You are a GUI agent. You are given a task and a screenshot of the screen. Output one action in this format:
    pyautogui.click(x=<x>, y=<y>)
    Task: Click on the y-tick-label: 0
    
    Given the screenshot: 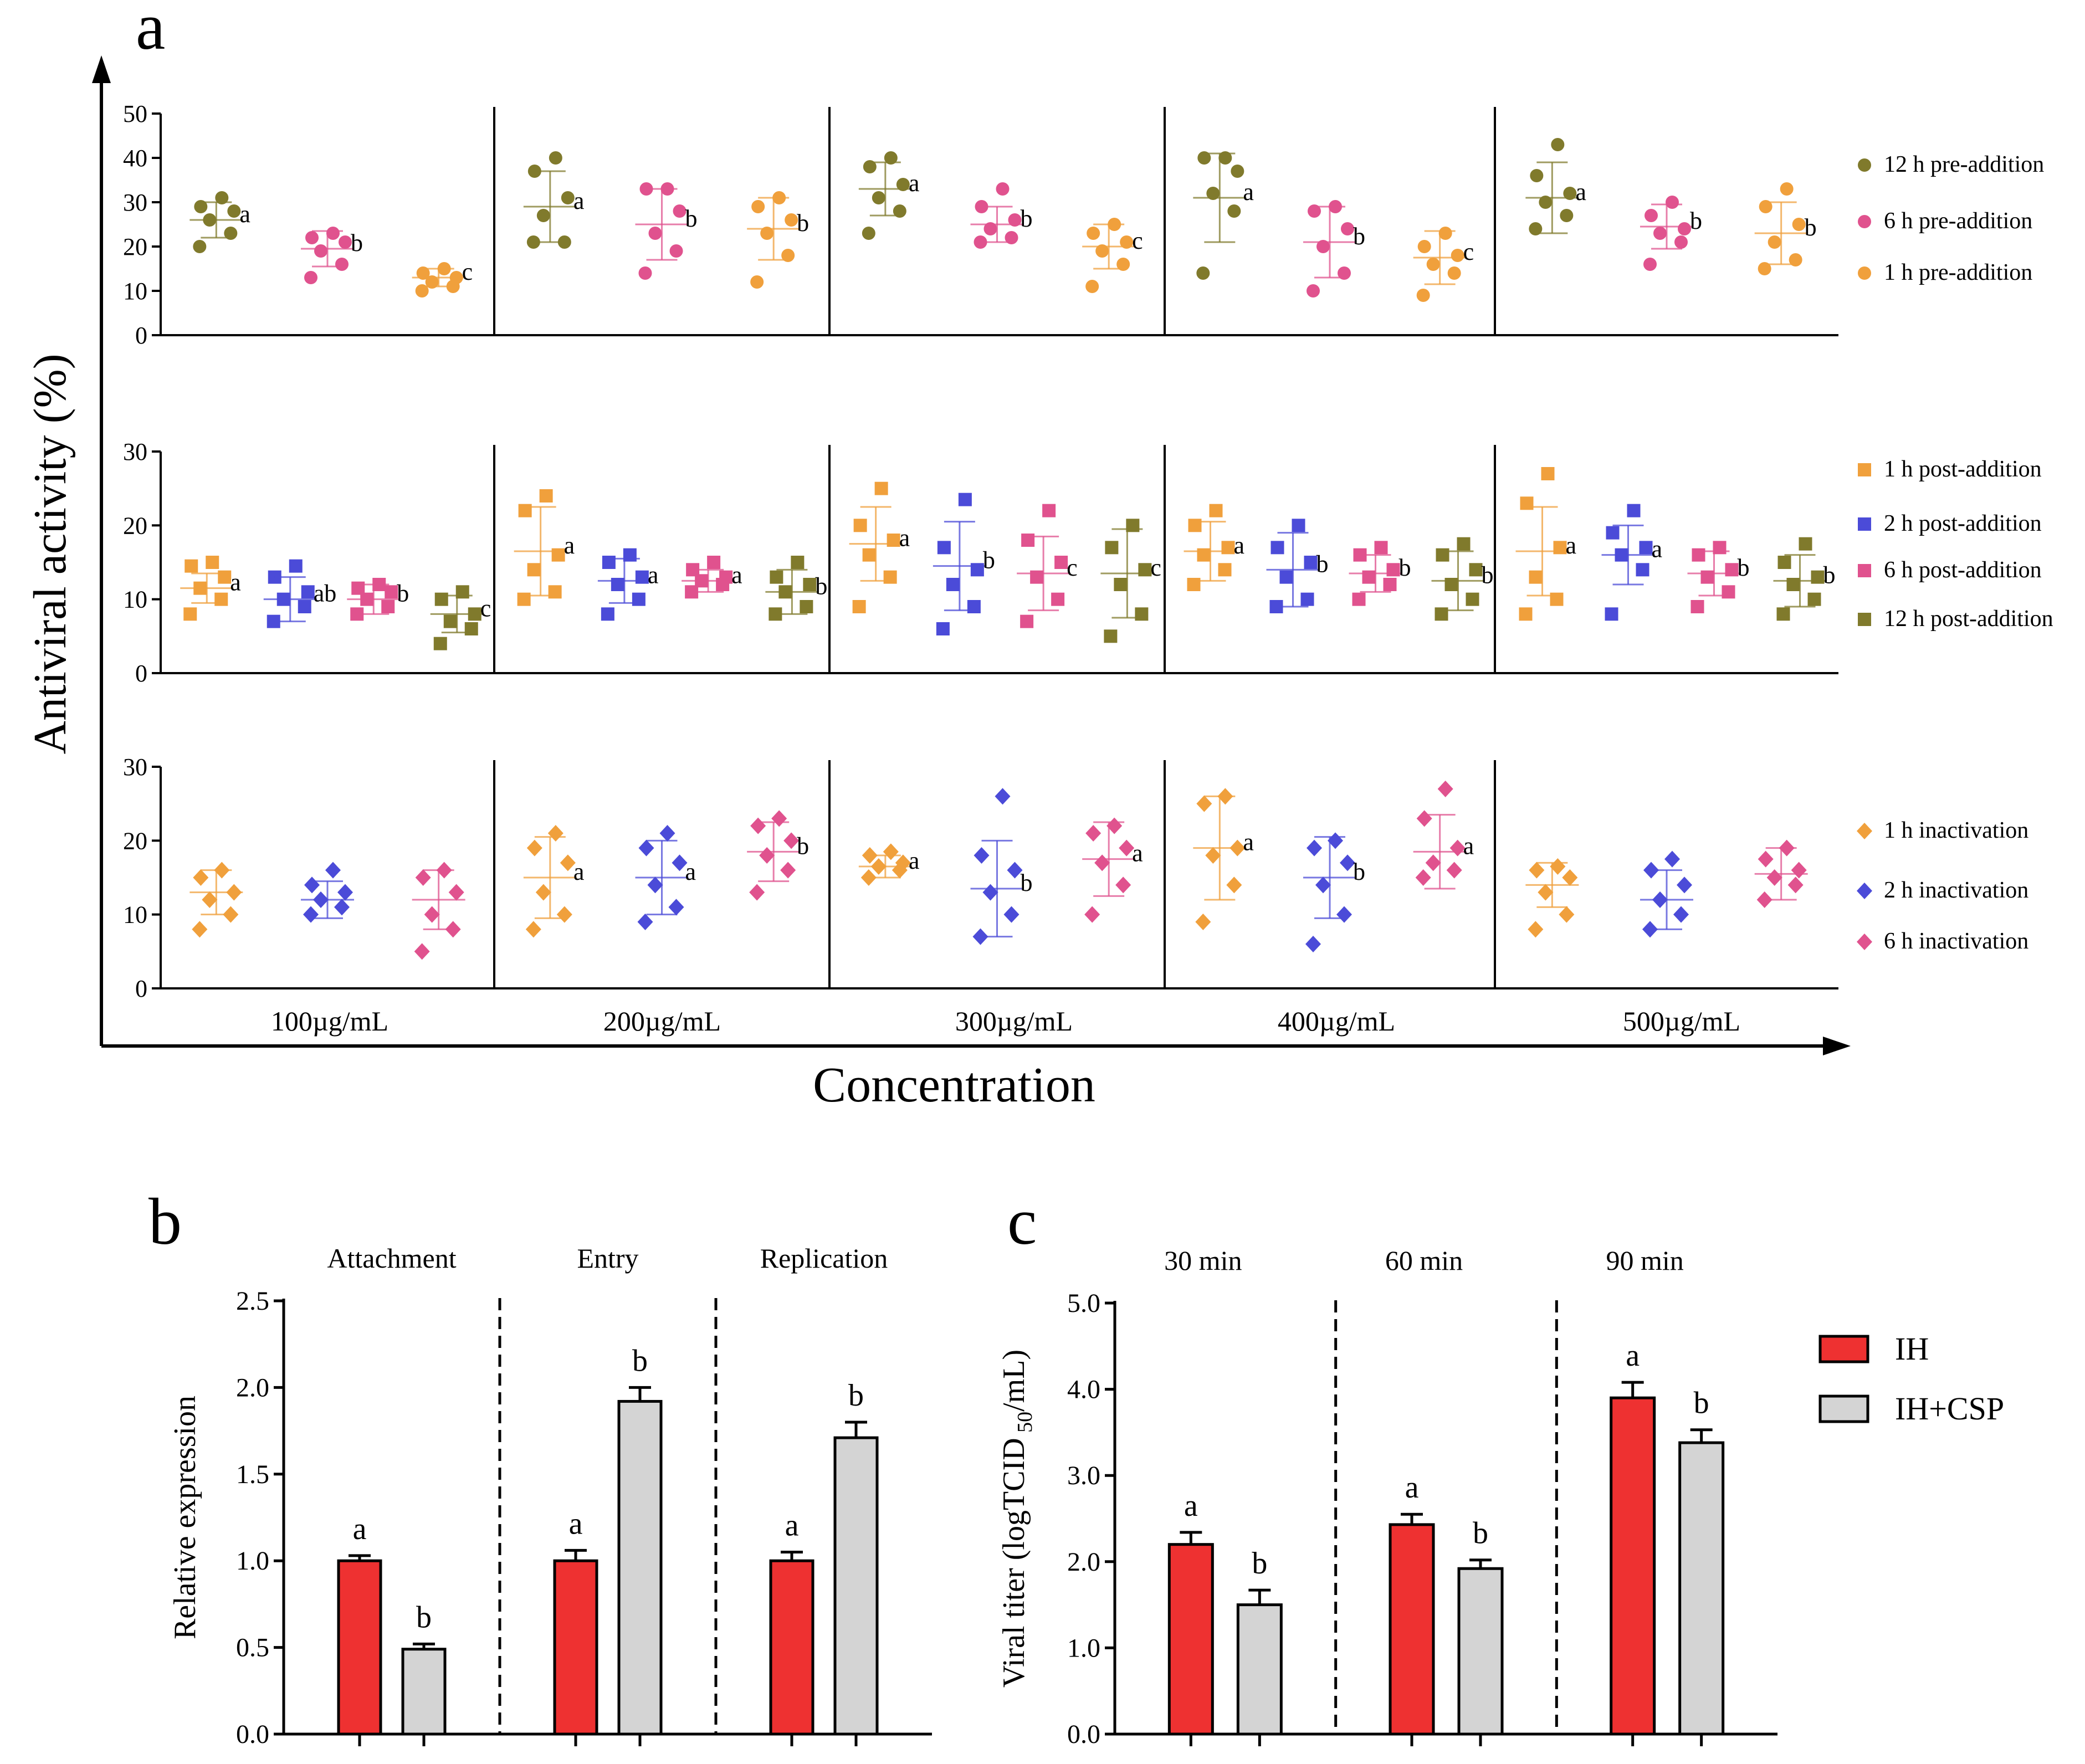 What is the action you would take?
    pyautogui.click(x=141, y=335)
    